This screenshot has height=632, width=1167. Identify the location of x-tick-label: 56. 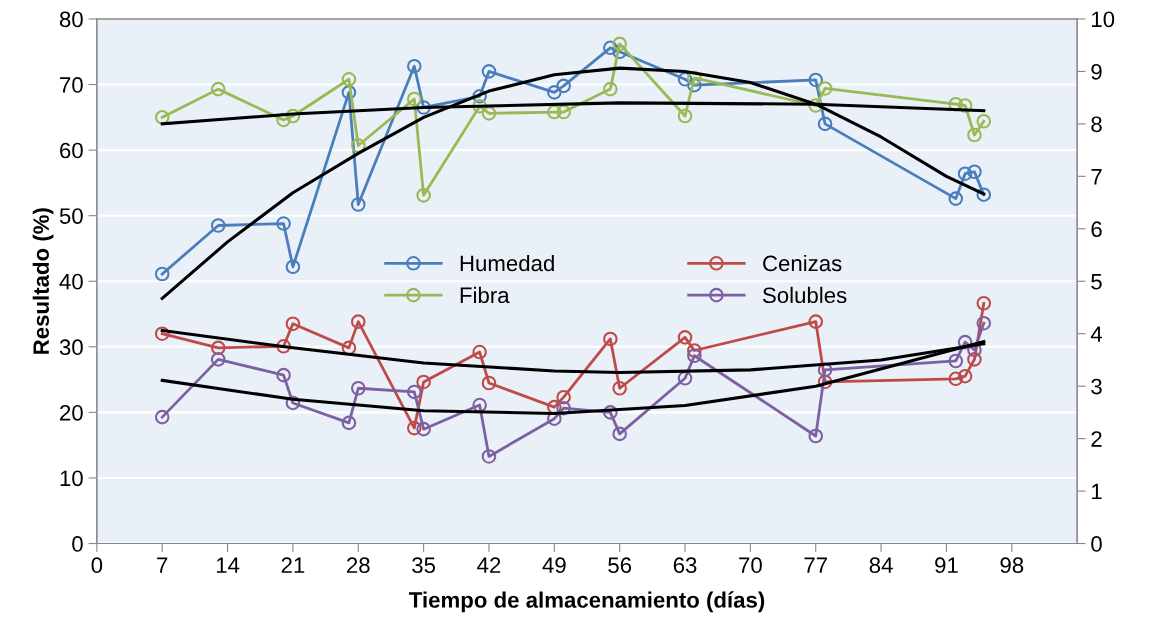
(620, 565).